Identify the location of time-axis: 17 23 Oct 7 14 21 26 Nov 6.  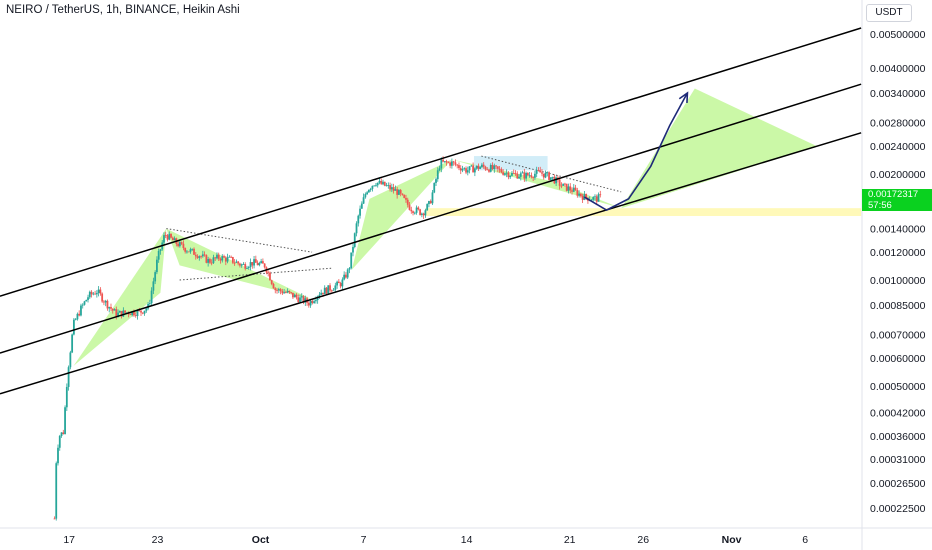
(435, 540).